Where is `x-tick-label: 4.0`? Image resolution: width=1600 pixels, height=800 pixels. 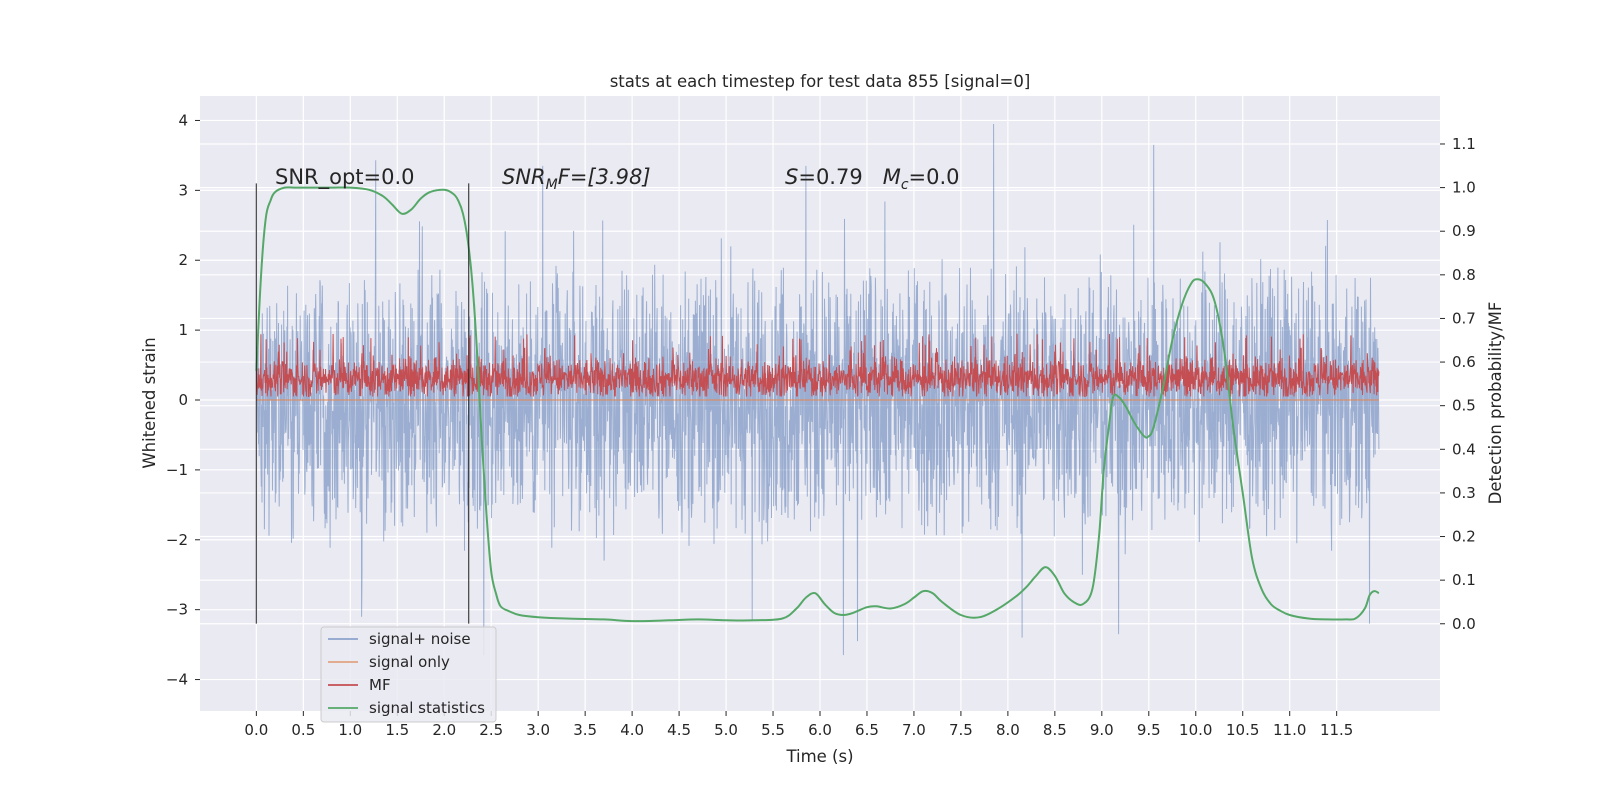
x-tick-label: 4.0 is located at coordinates (632, 730).